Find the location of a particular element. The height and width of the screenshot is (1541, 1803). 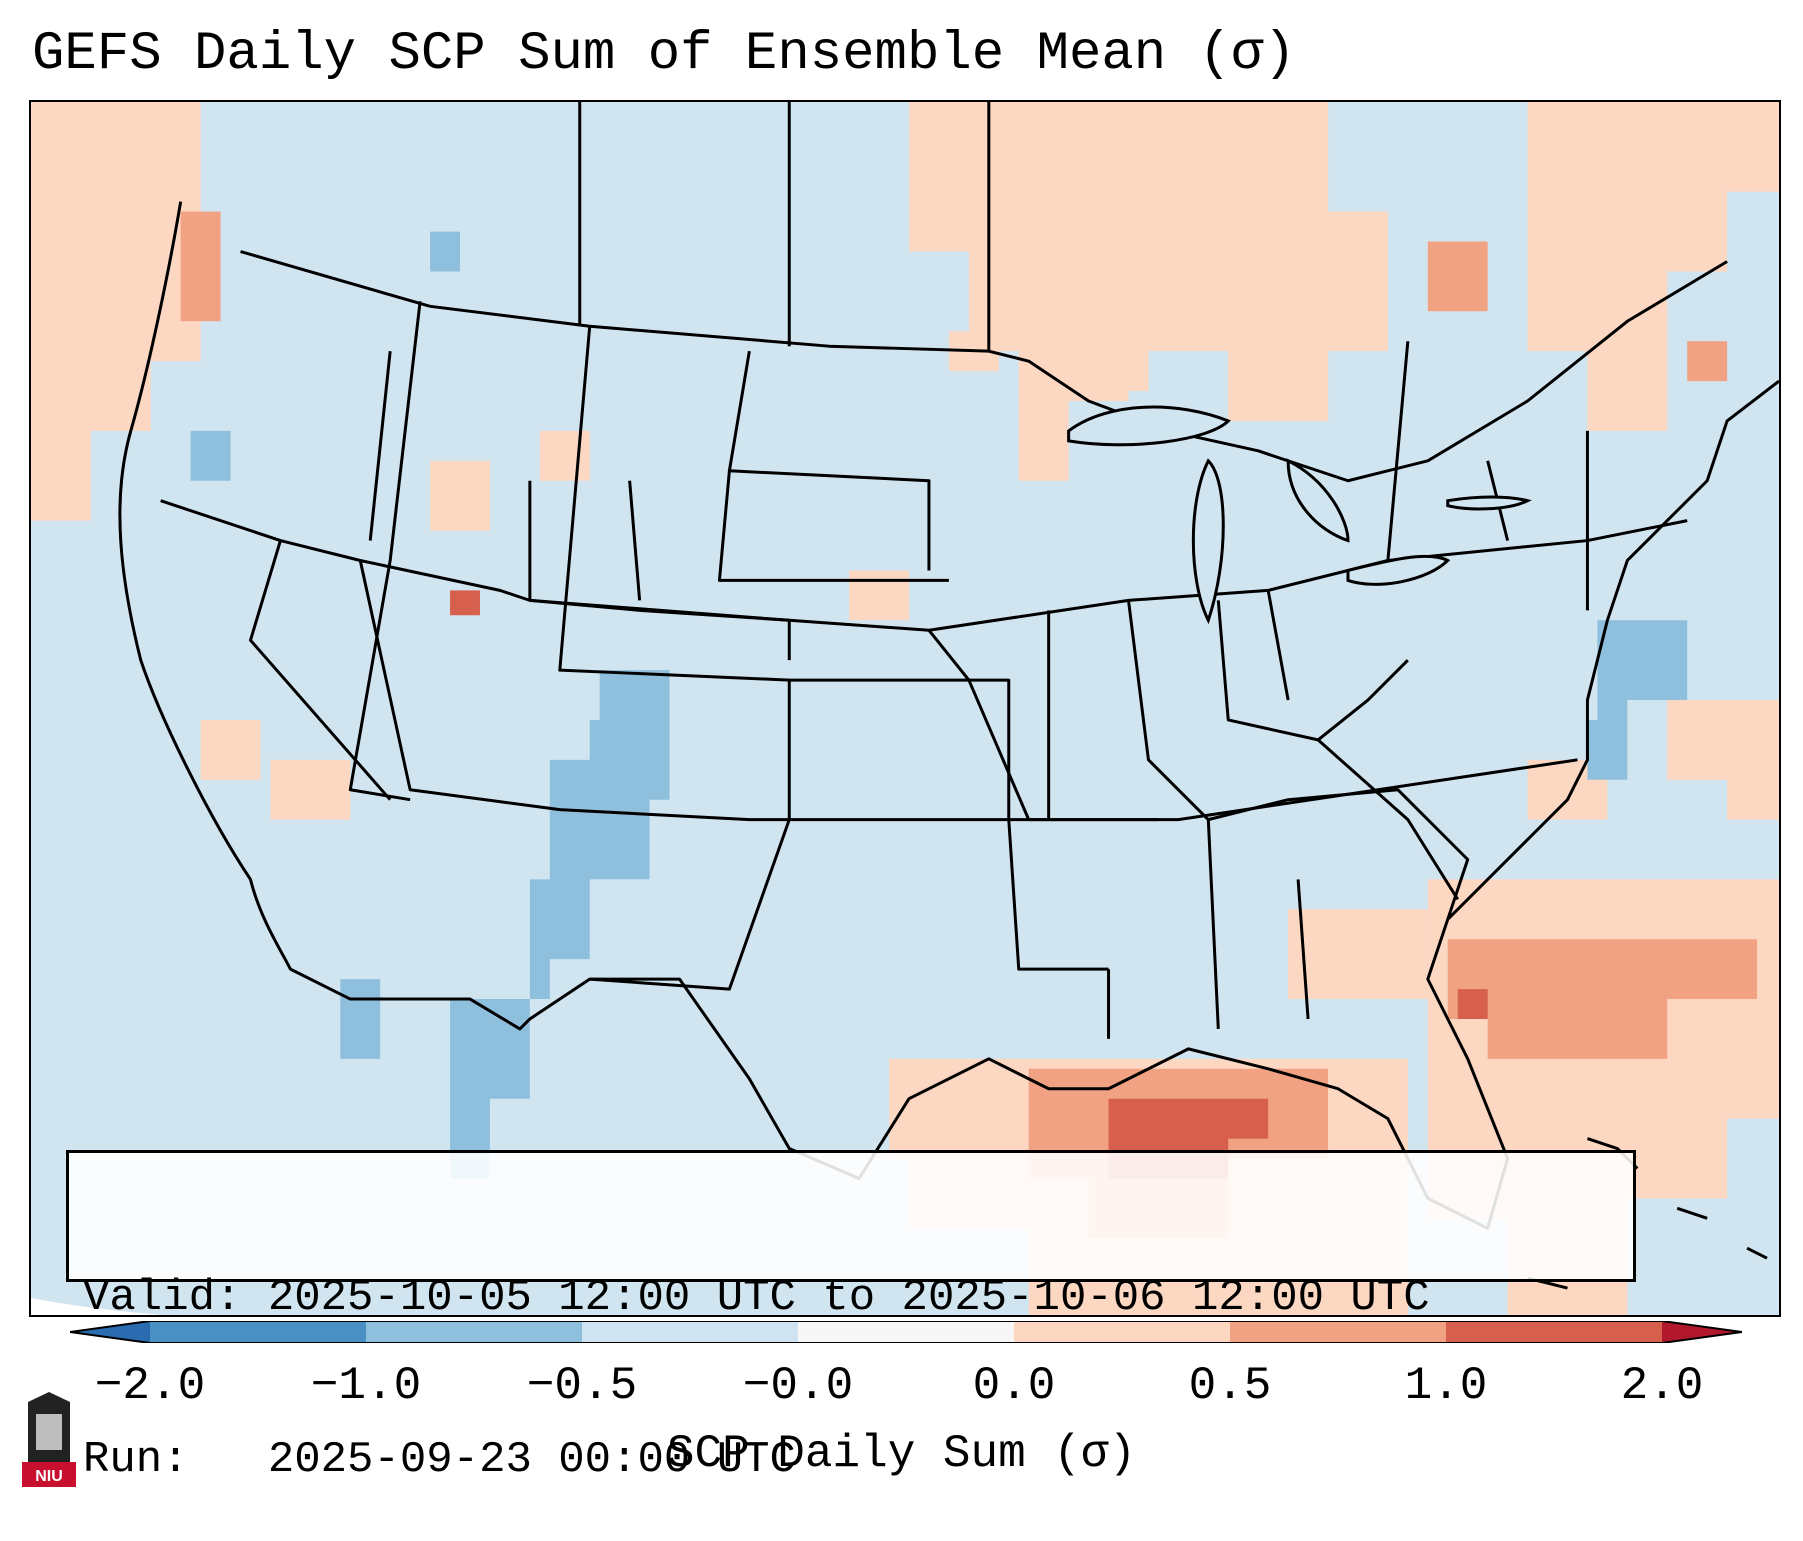

colorbar-tick-label: −2.0 is located at coordinates (150, 1386).